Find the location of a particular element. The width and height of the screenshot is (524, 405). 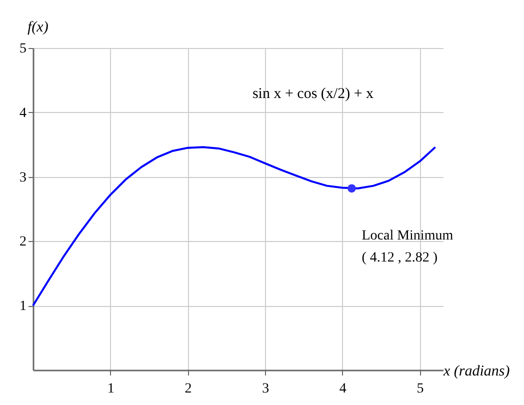

y-tick-label: 2 is located at coordinates (23, 242).